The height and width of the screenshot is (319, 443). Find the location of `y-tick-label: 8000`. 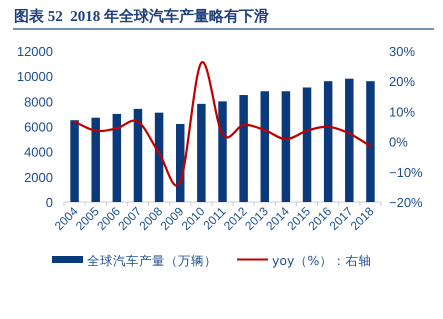

y-tick-label: 8000 is located at coordinates (38, 102).